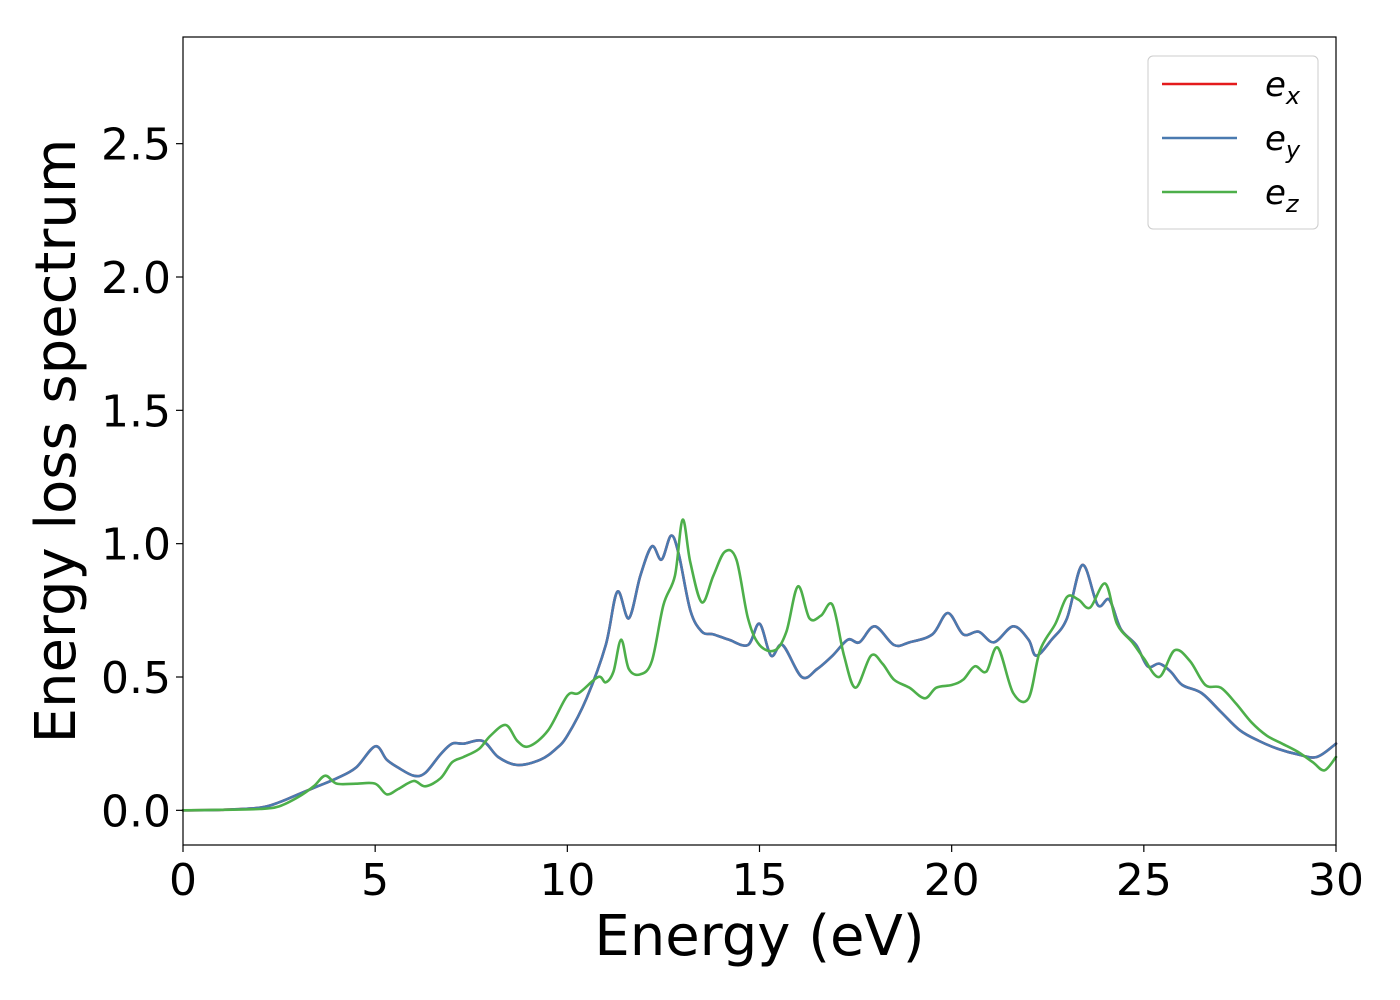 The width and height of the screenshot is (1400, 1000). What do you see at coordinates (1283, 87) in the screenshot?
I see `legend-label-x: ex` at bounding box center [1283, 87].